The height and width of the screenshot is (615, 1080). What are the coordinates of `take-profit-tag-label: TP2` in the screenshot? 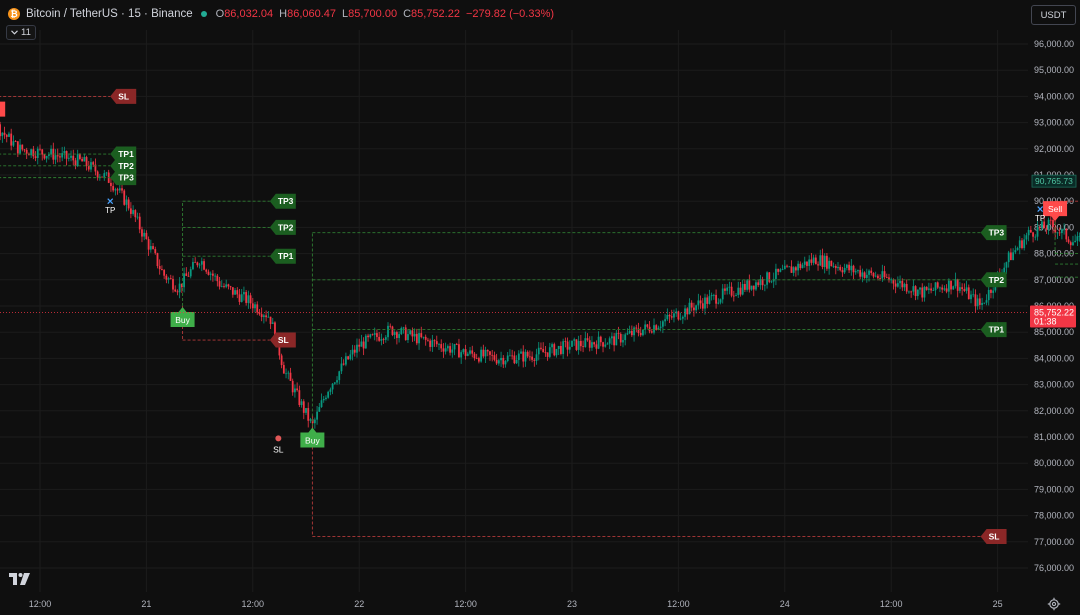 It's located at (126, 166).